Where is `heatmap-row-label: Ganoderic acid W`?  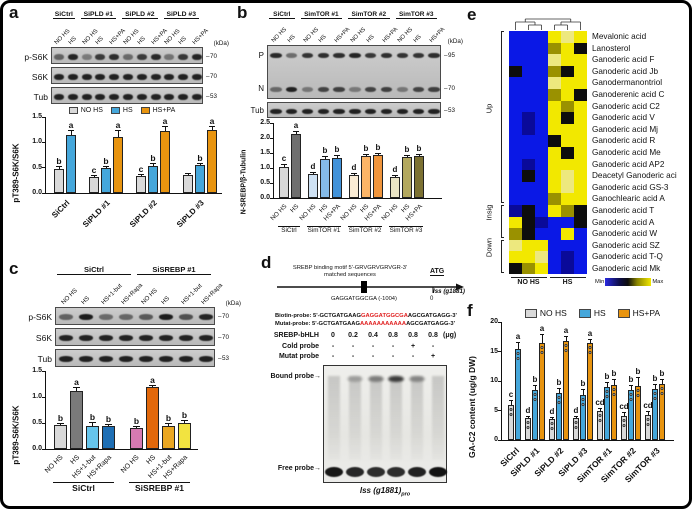
heatmap-row-label: Ganoderic acid W is located at coordinates (625, 234).